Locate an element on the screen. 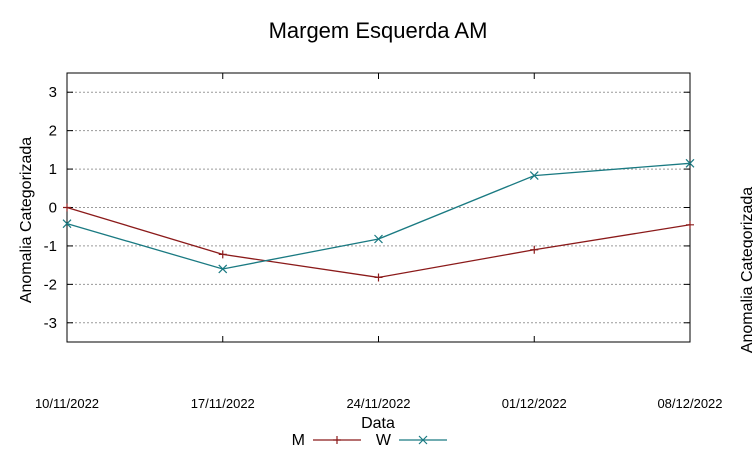 Image resolution: width=753 pixels, height=459 pixels. x-tick-label: 08/12/2022 is located at coordinates (689, 403).